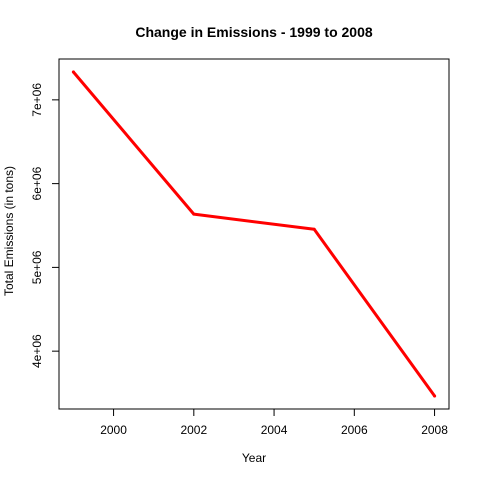 This screenshot has width=480, height=480. Describe the element at coordinates (354, 430) in the screenshot. I see `x-tick-label: 2006` at that location.